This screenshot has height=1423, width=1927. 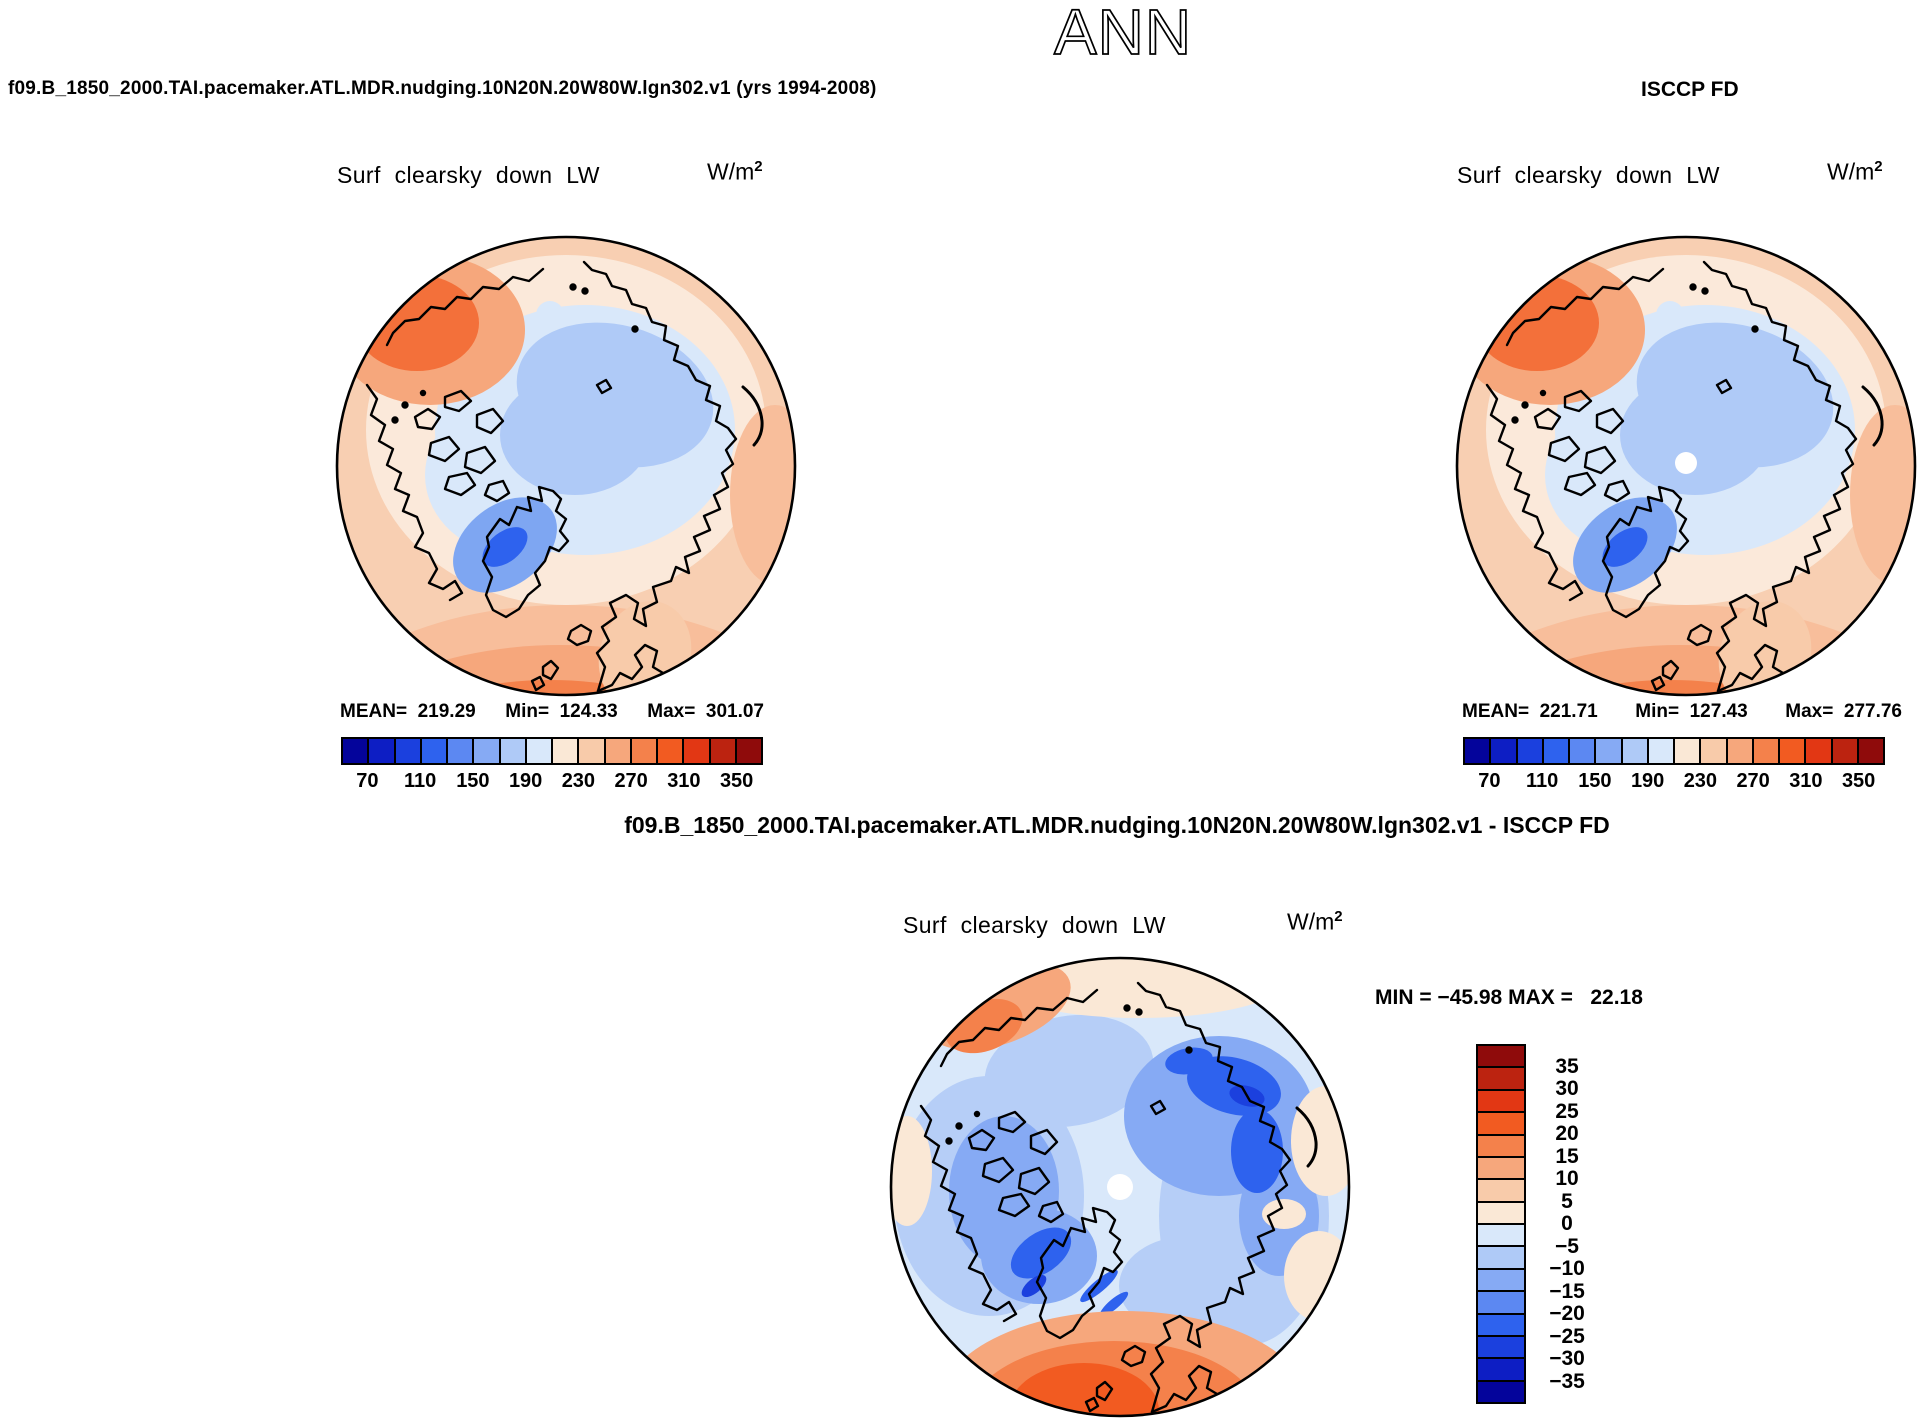 I want to click on colorbar-tick-label: −5, so click(x=1567, y=1246).